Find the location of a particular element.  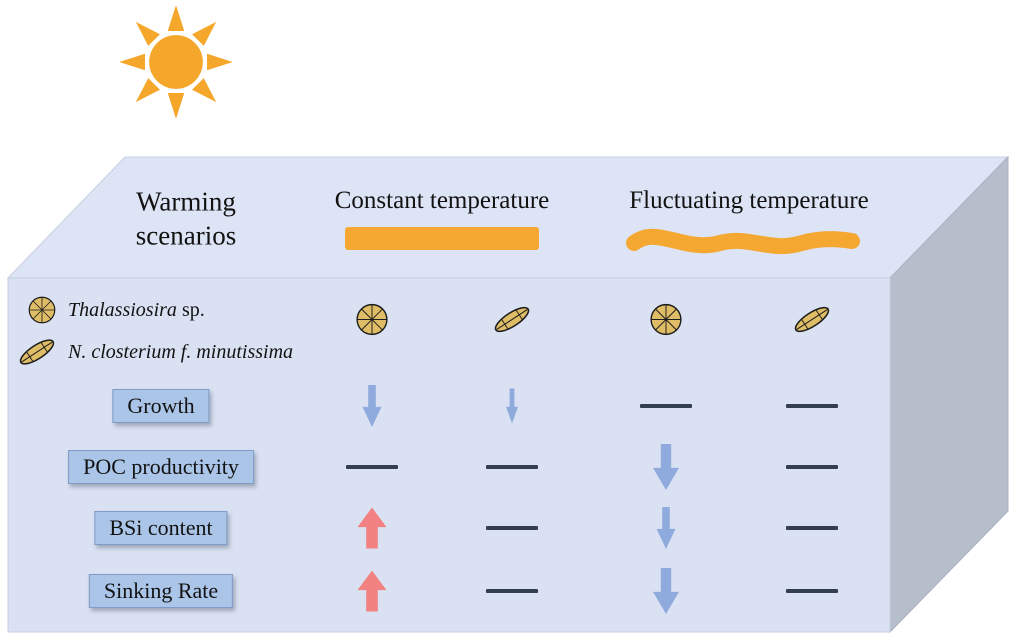

row-label-bsi-content: BSi content is located at coordinates (161, 528).